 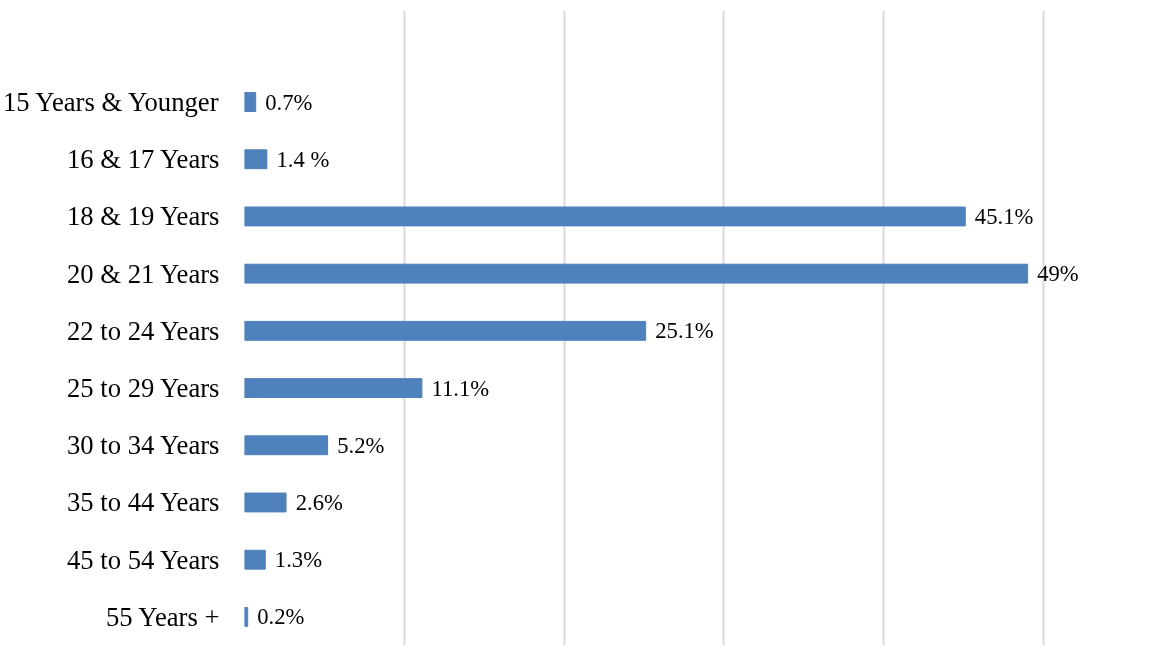 I want to click on data-label: 0.7%, so click(x=289, y=102).